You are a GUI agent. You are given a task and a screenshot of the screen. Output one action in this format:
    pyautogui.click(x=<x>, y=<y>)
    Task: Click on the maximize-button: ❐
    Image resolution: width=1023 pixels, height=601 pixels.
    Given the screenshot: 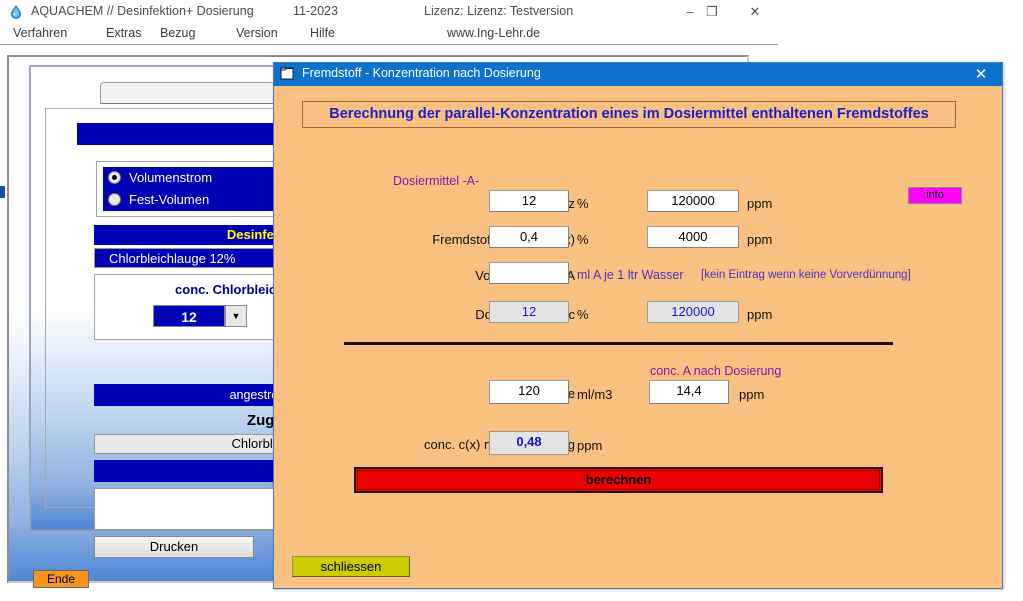 What is the action you would take?
    pyautogui.click(x=712, y=11)
    